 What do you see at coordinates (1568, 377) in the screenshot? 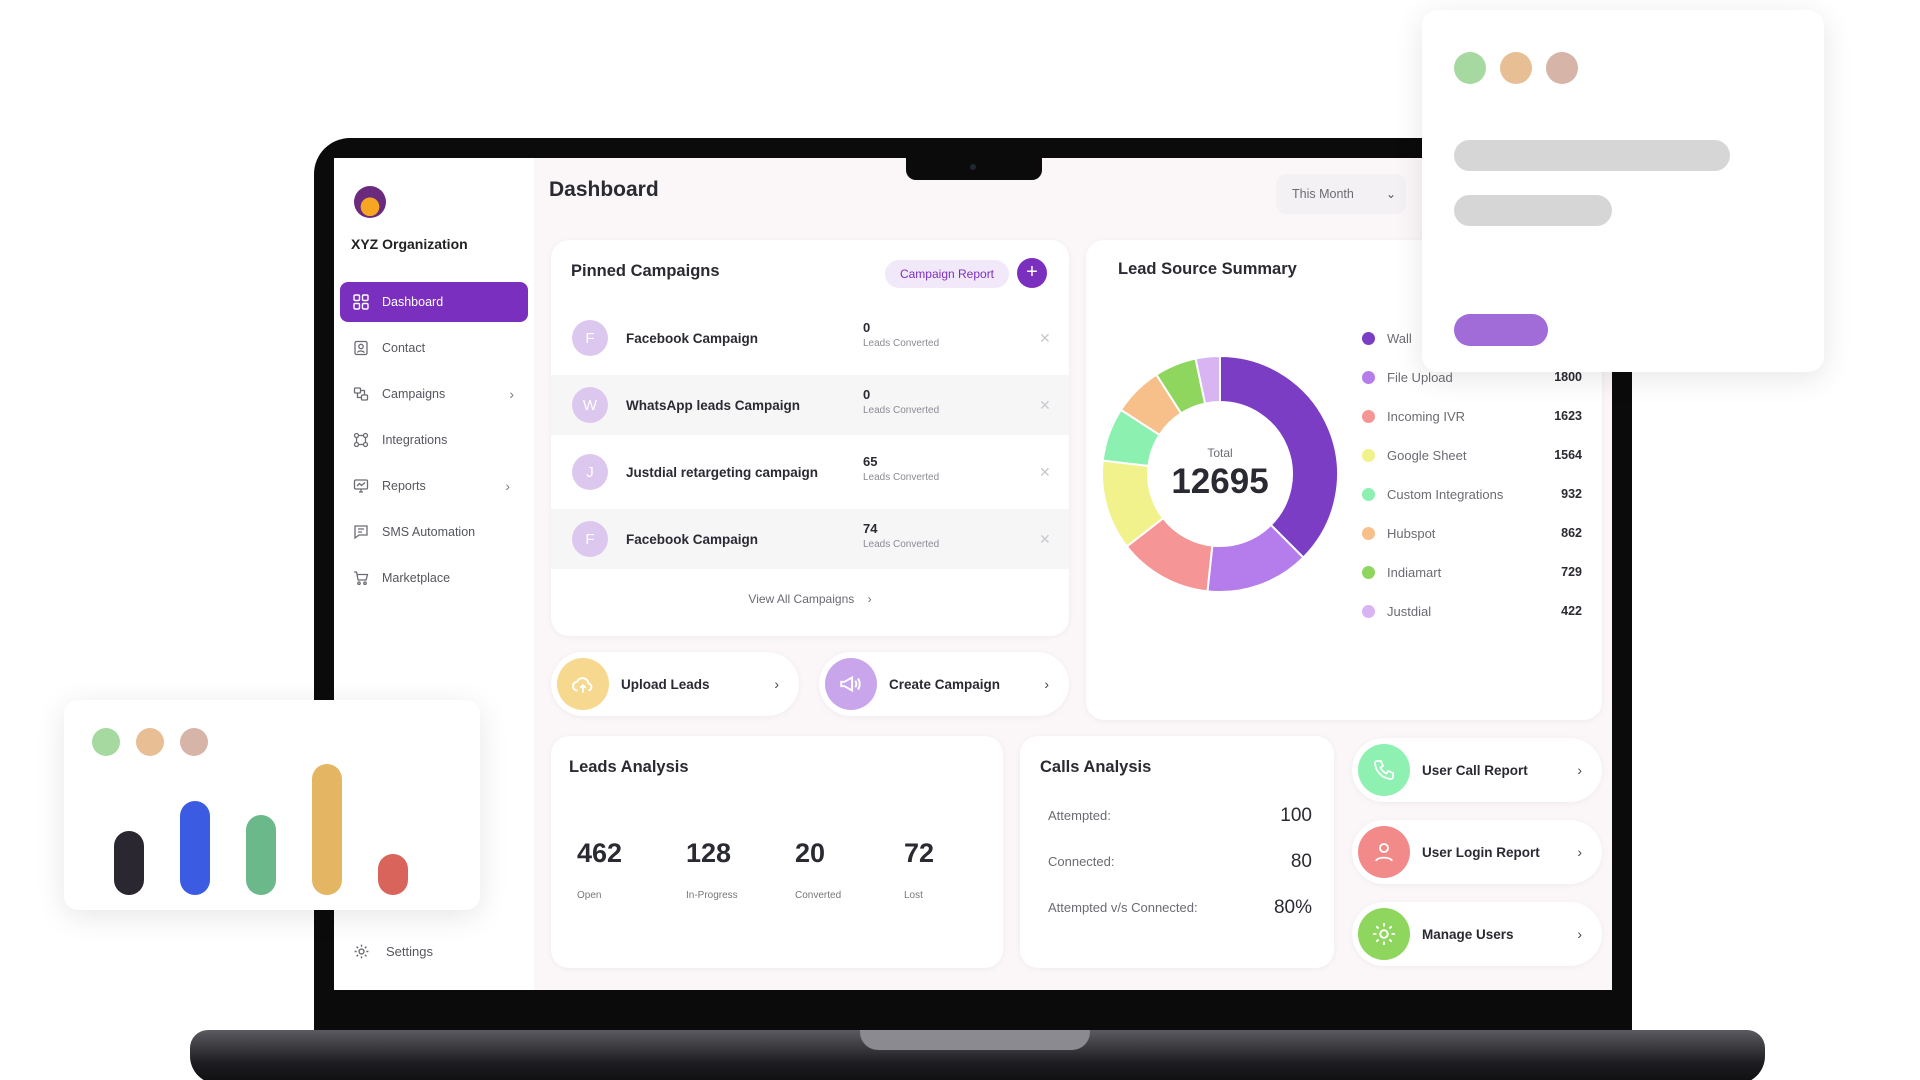
I see `legend-value: 1800` at bounding box center [1568, 377].